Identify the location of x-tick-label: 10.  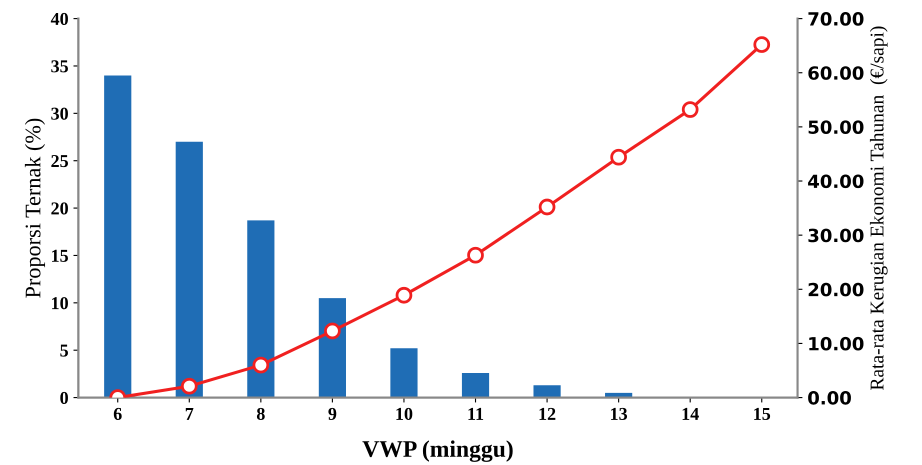
(404, 414).